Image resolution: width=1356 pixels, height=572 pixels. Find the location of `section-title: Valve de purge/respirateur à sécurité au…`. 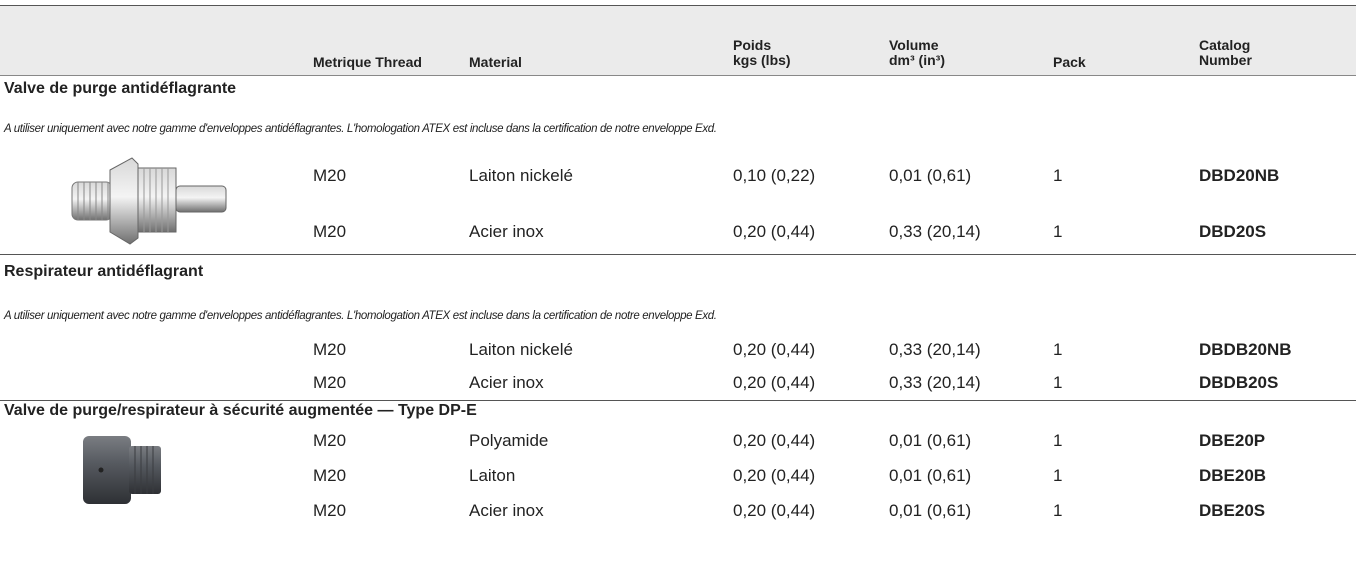

section-title: Valve de purge/respirateur à sécurité au… is located at coordinates (240, 410).